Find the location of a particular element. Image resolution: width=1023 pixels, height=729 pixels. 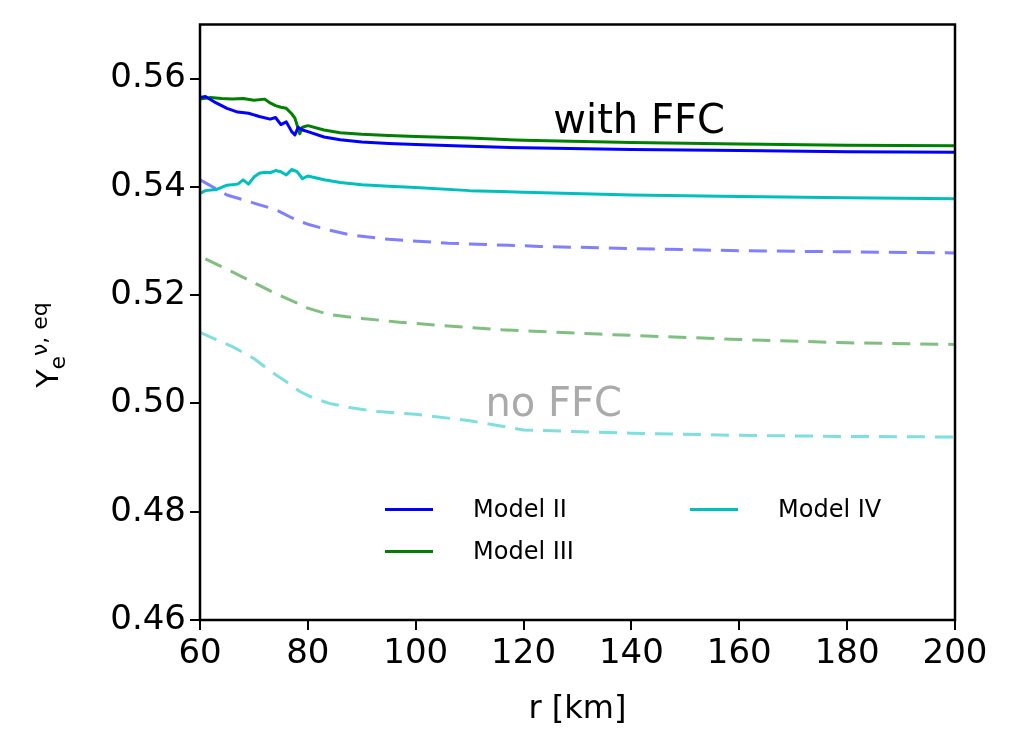

y-tick-label: 0.56 is located at coordinates (148, 75).